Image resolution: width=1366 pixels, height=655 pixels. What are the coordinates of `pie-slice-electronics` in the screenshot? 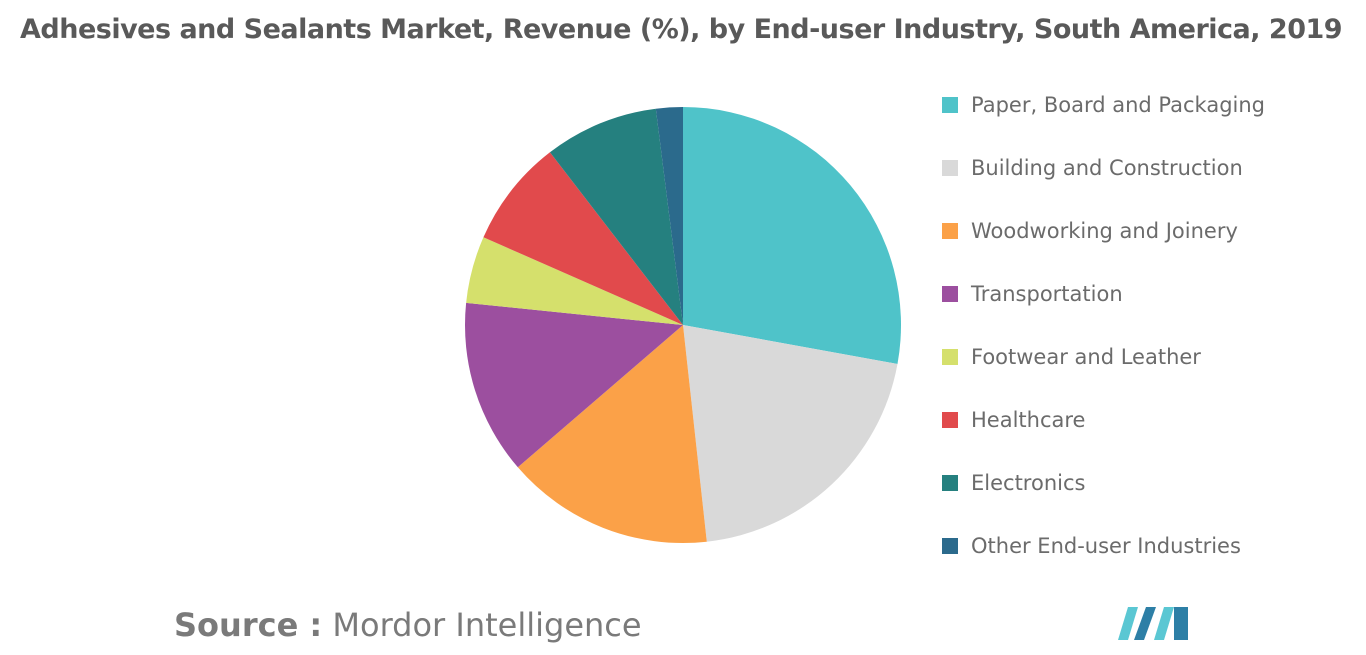 It's located at (616, 216).